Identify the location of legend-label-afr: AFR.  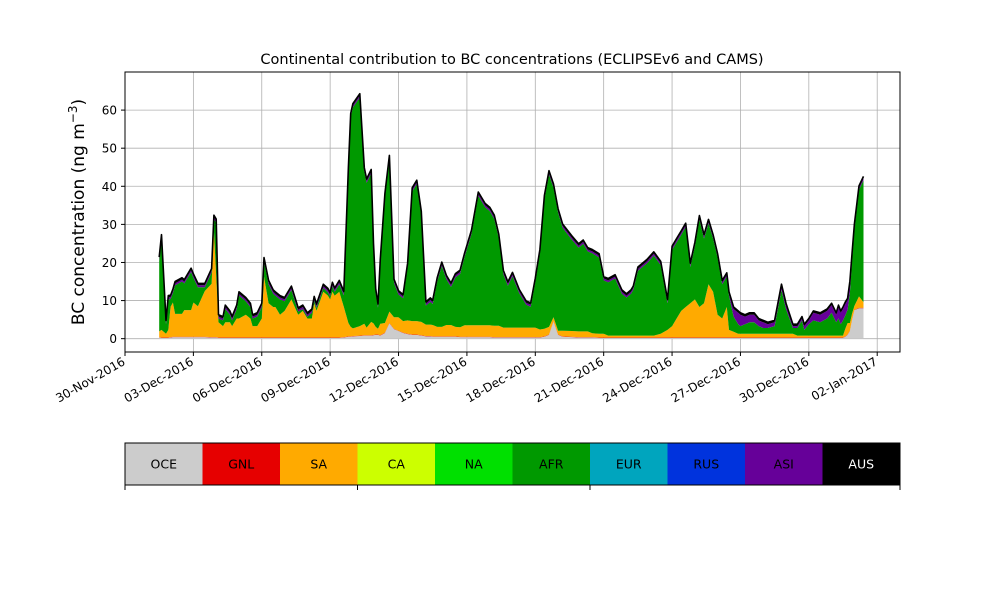
(551, 464).